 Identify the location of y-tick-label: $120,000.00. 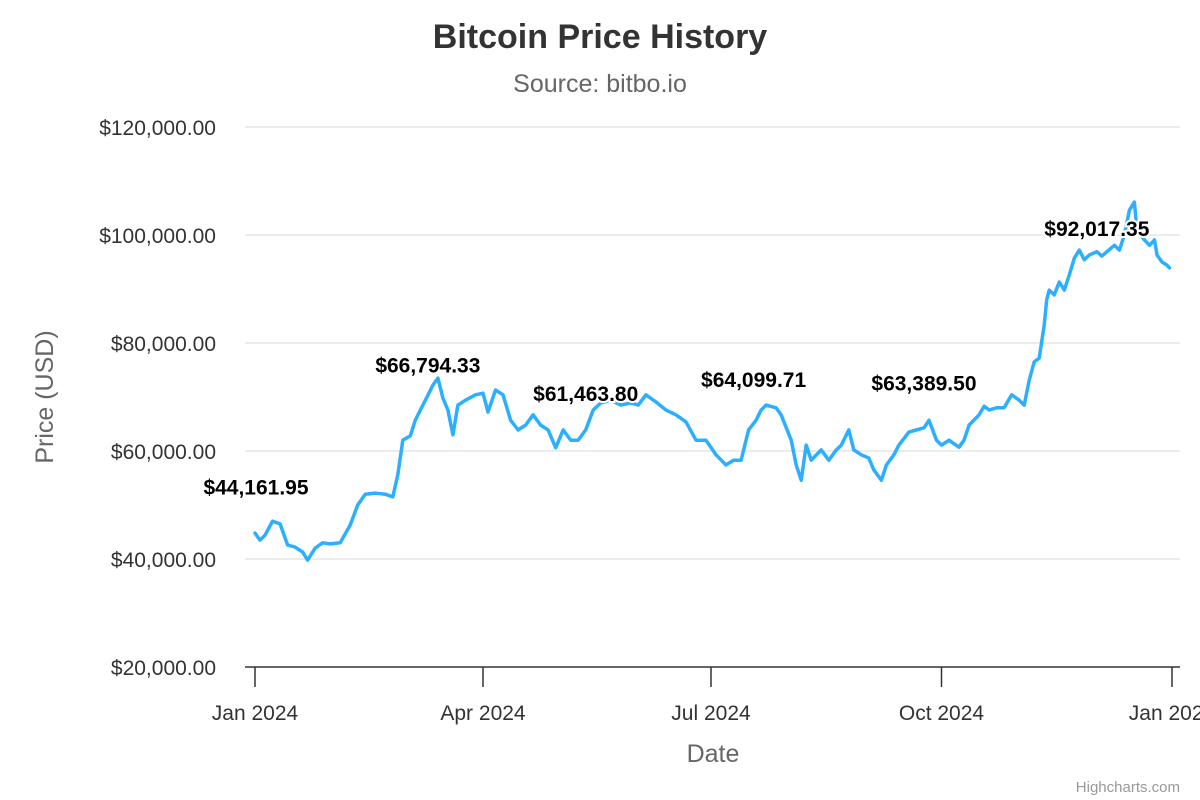
(157, 128).